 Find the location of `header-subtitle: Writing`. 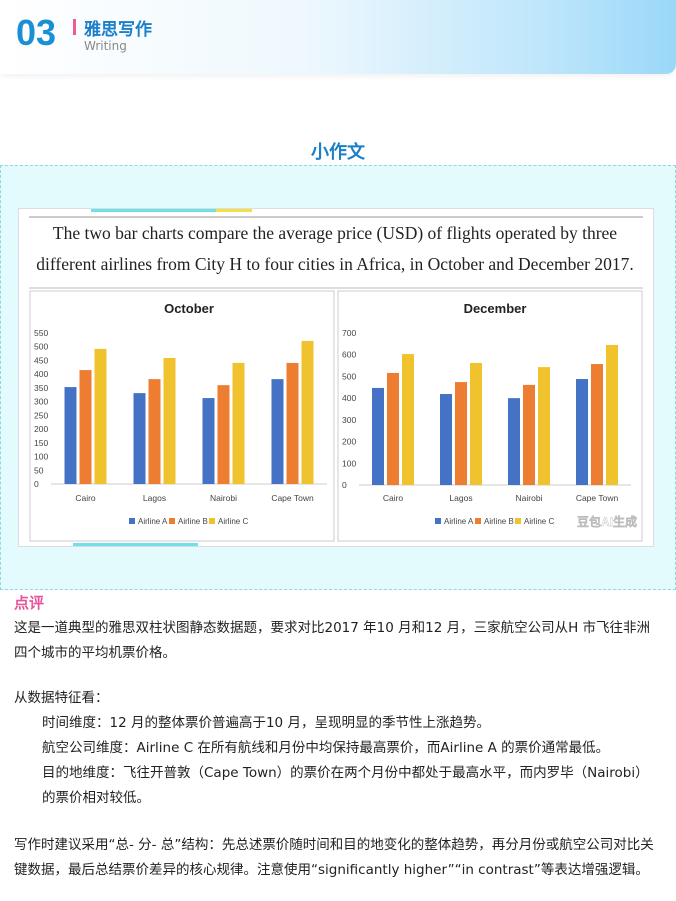

header-subtitle: Writing is located at coordinates (105, 46).